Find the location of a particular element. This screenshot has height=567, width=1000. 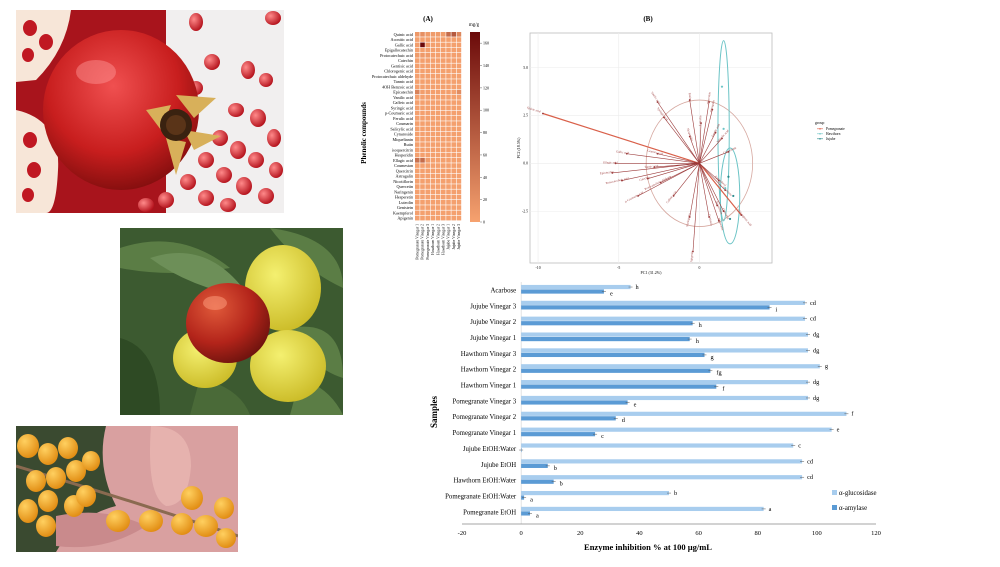

pca-y-tick-label: 5.0 is located at coordinates (525, 68).